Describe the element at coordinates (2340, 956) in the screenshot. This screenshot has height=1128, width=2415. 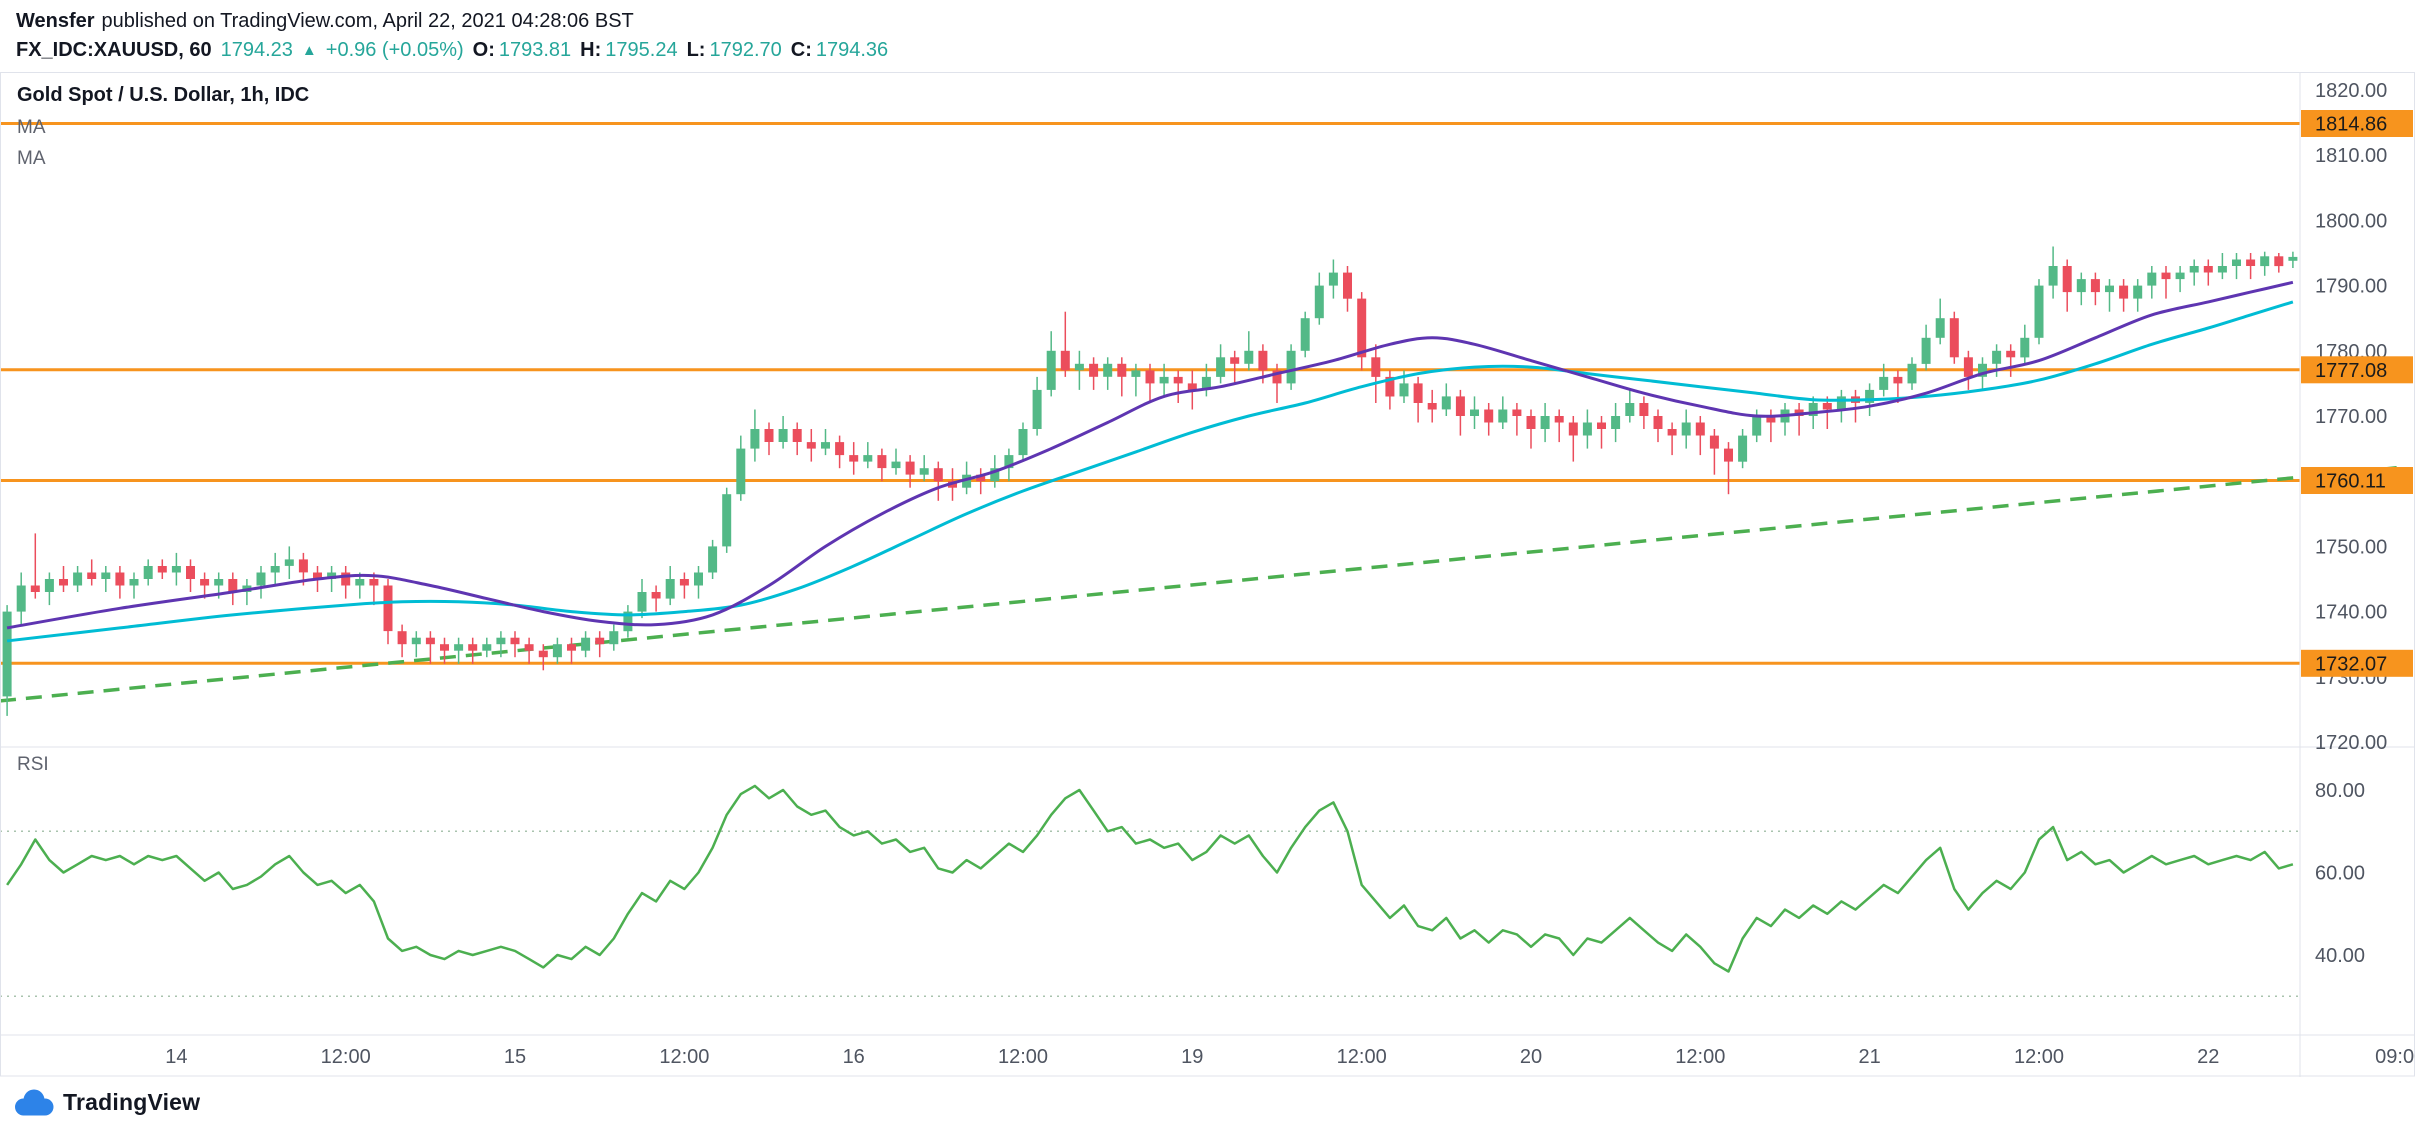
I see `rsi-tick-label: 40.00` at that location.